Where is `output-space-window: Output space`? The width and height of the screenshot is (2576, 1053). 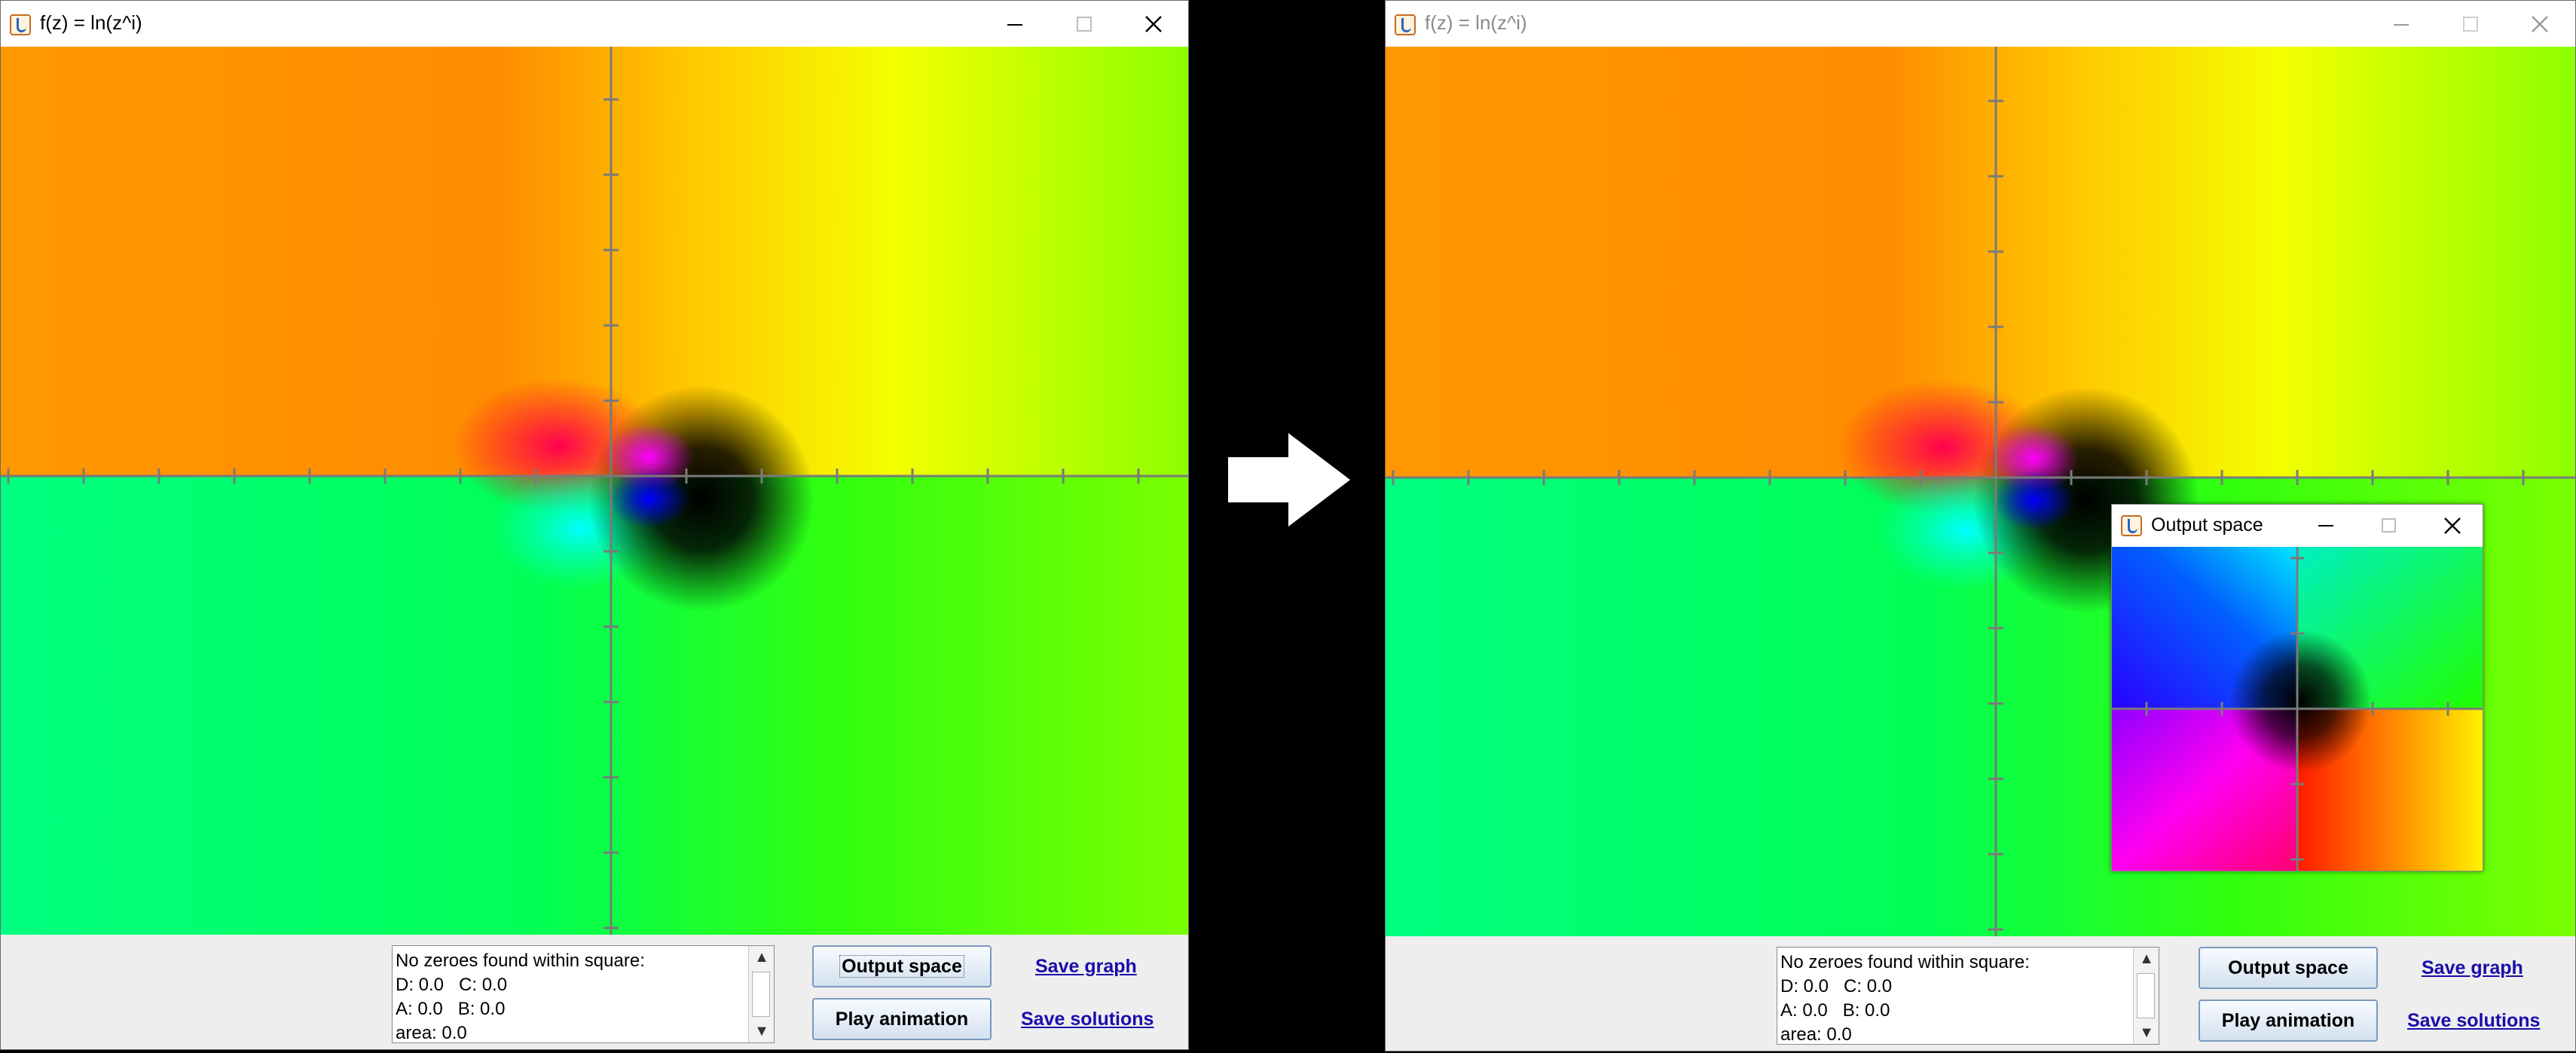
output-space-window: Output space is located at coordinates (2297, 687).